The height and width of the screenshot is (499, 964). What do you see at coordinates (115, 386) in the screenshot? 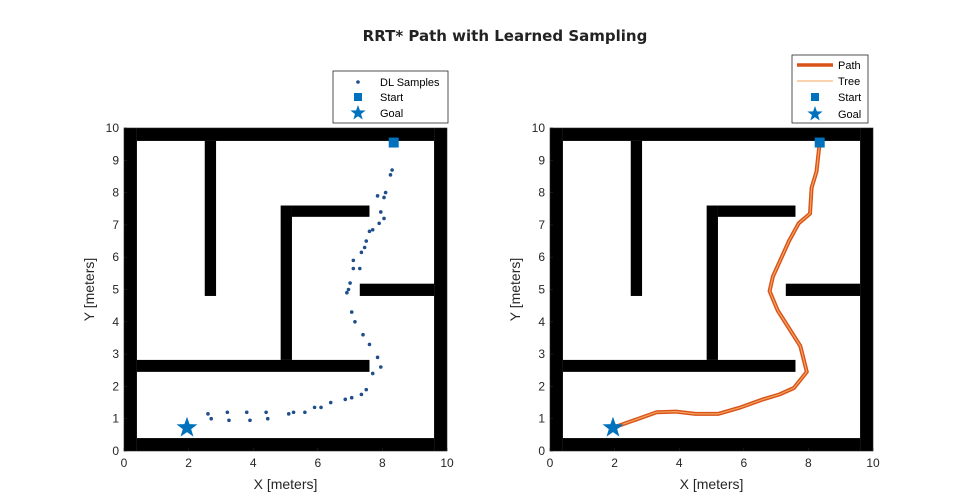
I see `y-tick-label: 2` at bounding box center [115, 386].